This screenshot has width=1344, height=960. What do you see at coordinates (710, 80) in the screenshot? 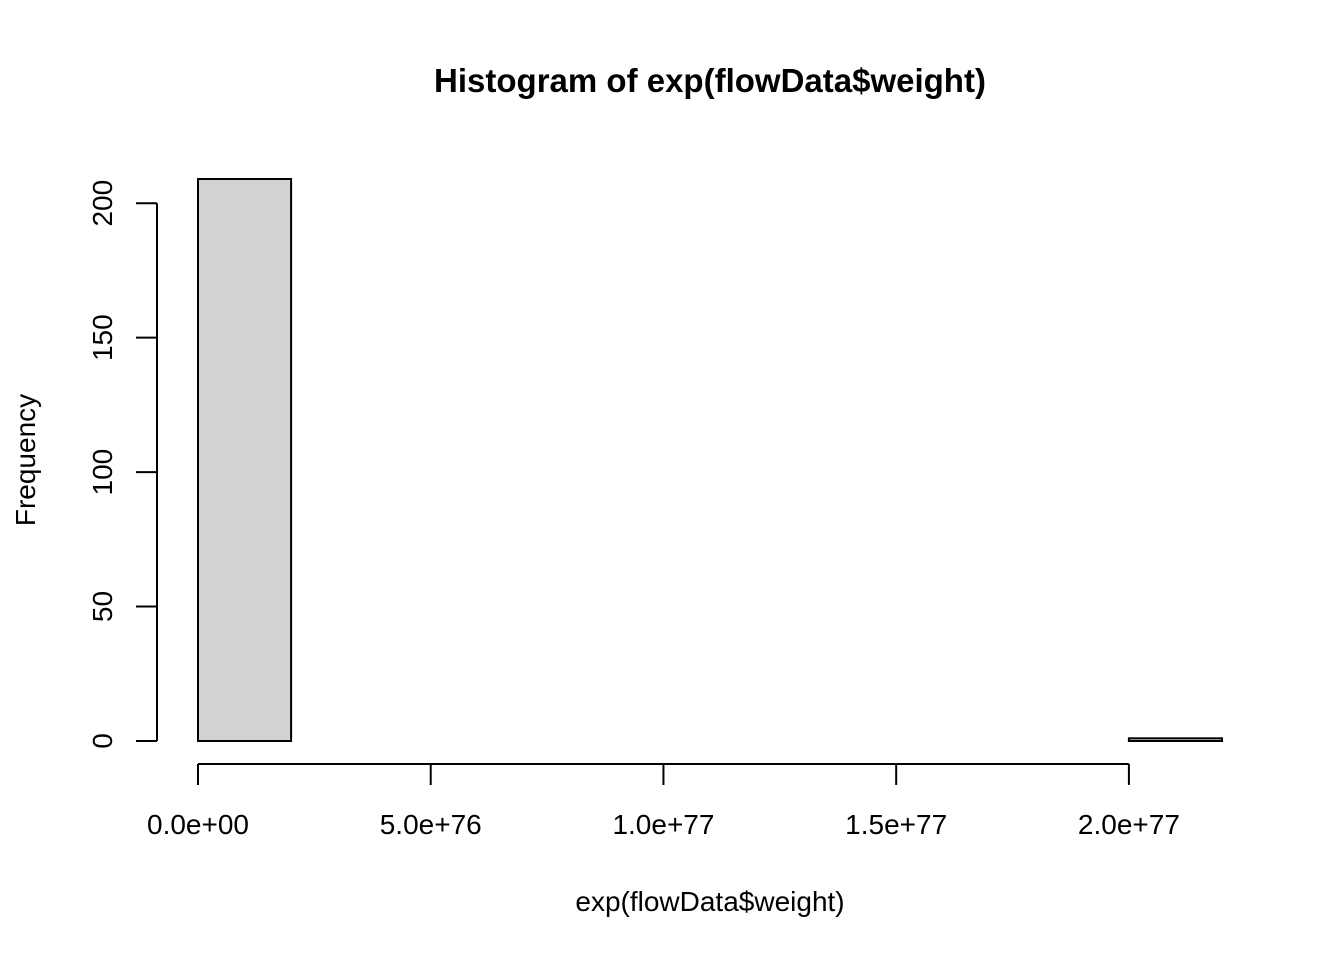
I see `chart-title: Histogram of exp(flowData$weight)` at bounding box center [710, 80].